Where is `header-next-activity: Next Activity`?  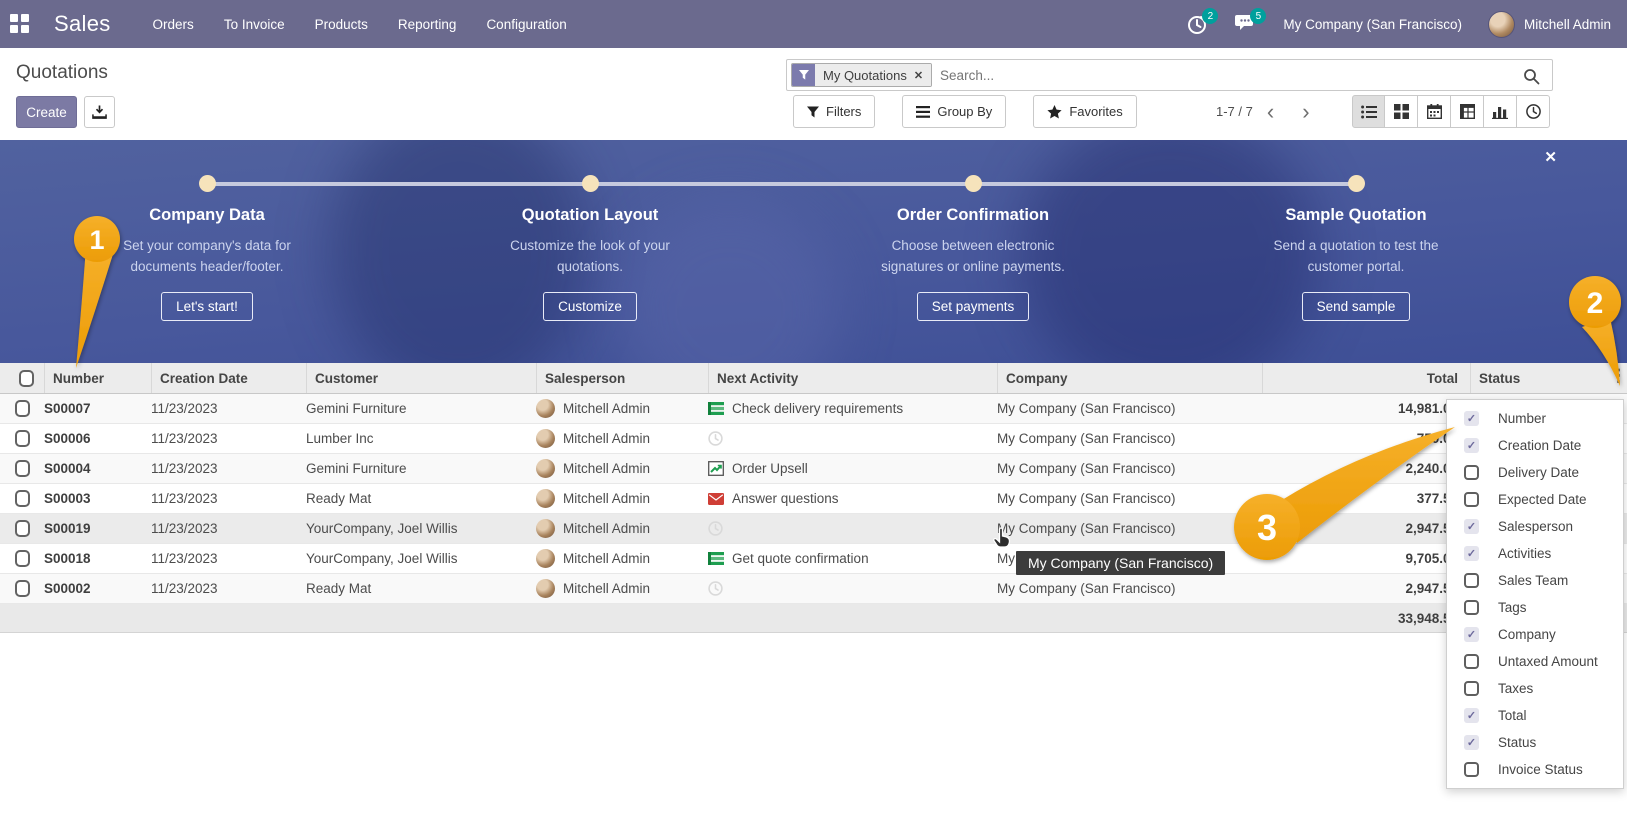
header-next-activity: Next Activity is located at coordinates (852, 378).